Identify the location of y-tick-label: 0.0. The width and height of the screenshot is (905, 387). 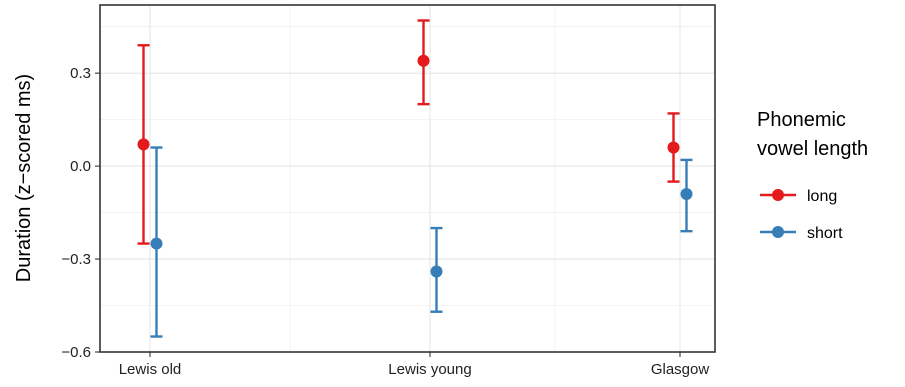
(80, 166).